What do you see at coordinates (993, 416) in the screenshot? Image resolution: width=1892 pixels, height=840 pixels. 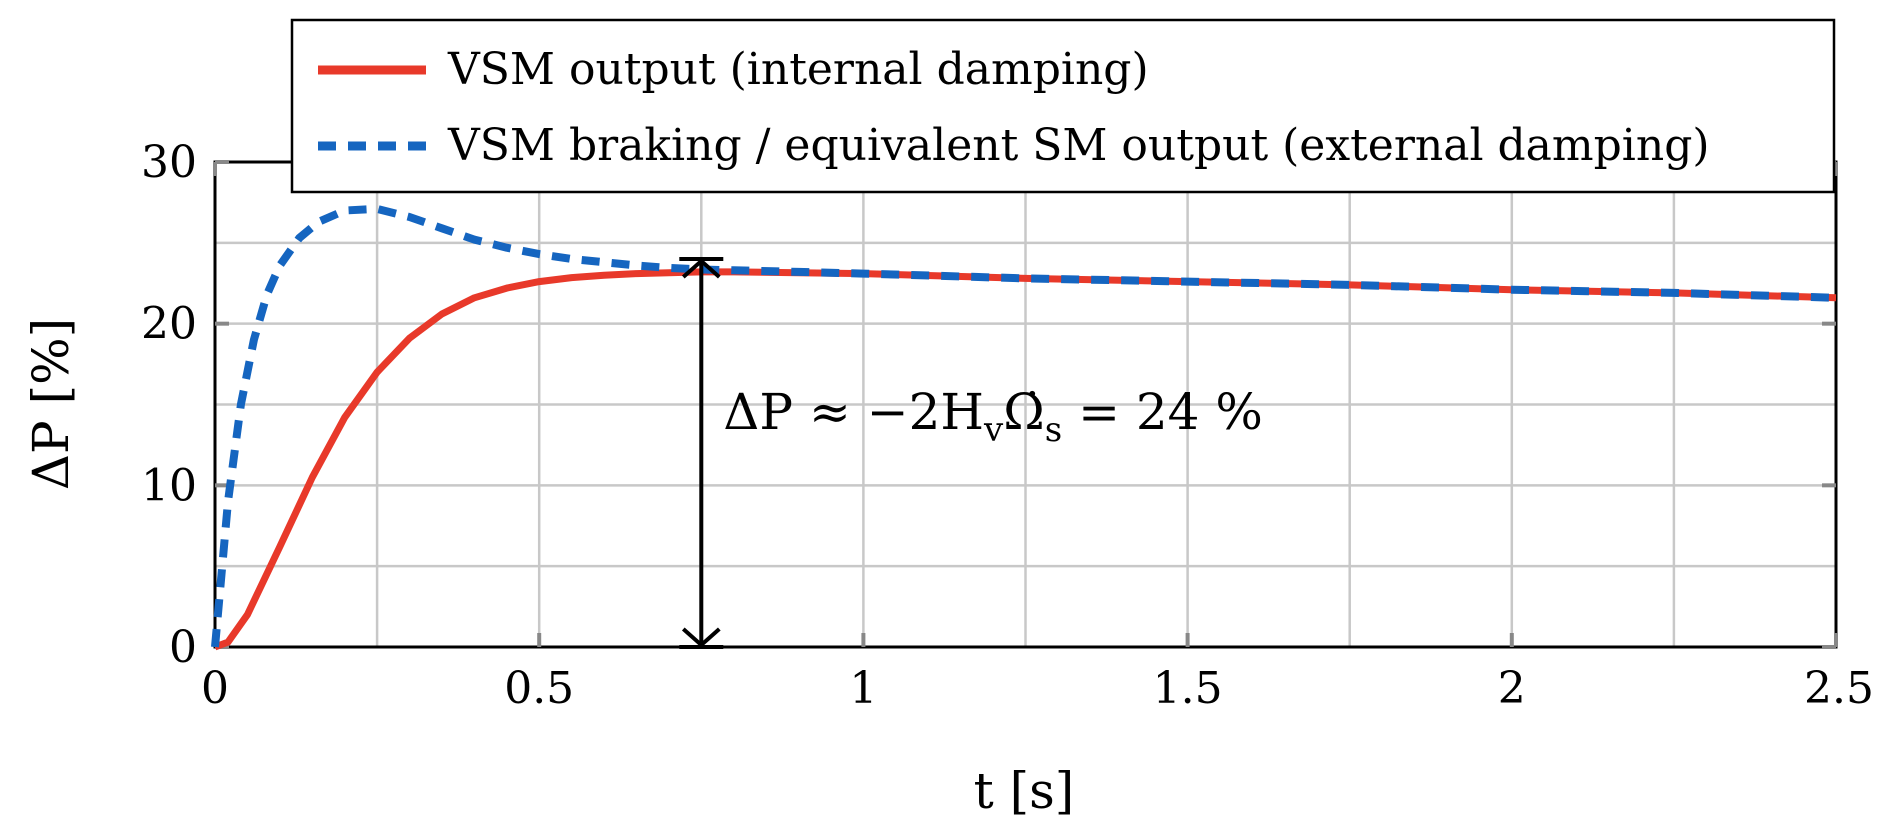 I see `annotation-formula: ΔP ≈ −2HvΩ̇s = 24 %` at bounding box center [993, 416].